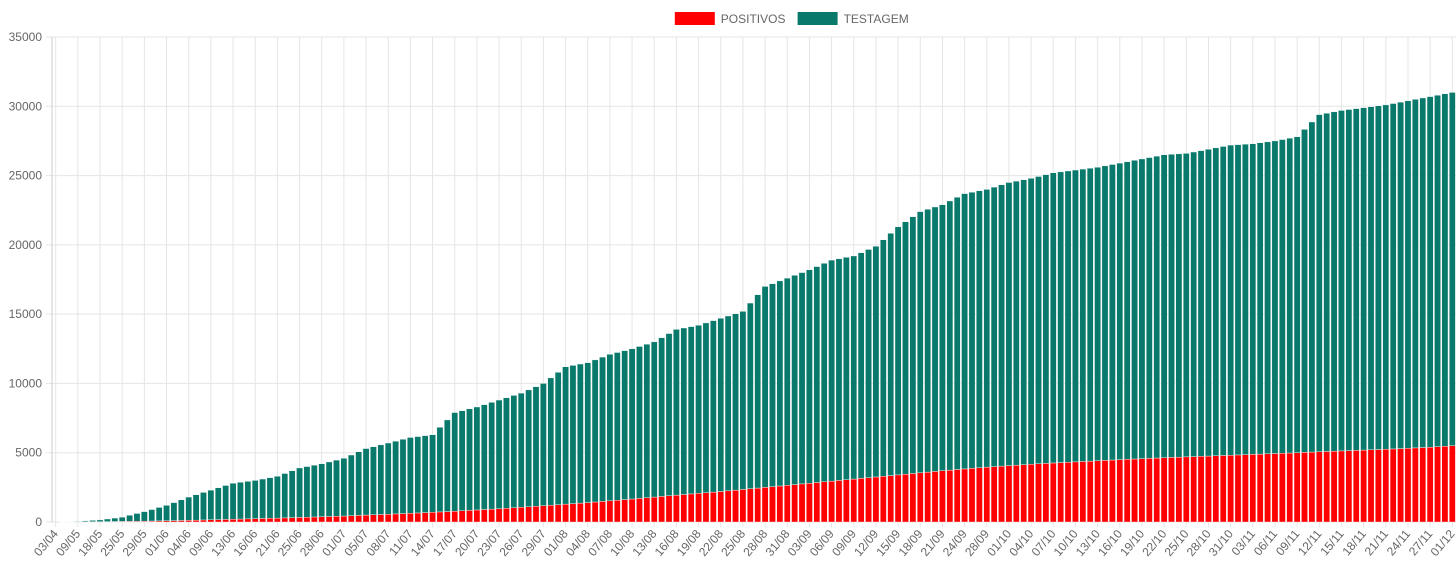 Image resolution: width=1456 pixels, height=574 pixels. I want to click on legend-label: POSITIVOS, so click(753, 19).